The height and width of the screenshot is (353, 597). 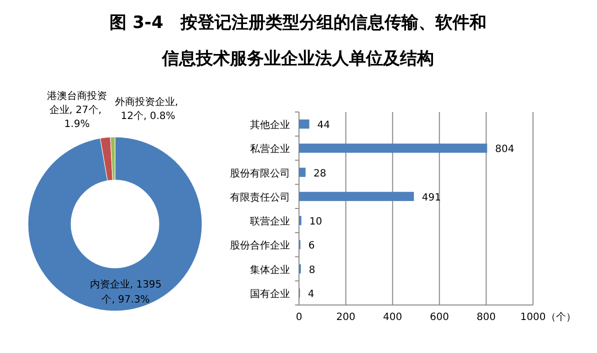 What do you see at coordinates (260, 246) in the screenshot?
I see `y-tick-label: 股份合作企业` at bounding box center [260, 246].